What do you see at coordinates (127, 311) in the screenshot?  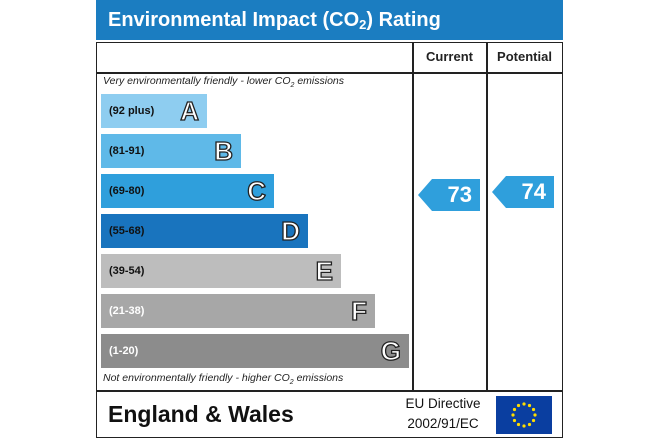 I see `band-range-label: (21-38)` at bounding box center [127, 311].